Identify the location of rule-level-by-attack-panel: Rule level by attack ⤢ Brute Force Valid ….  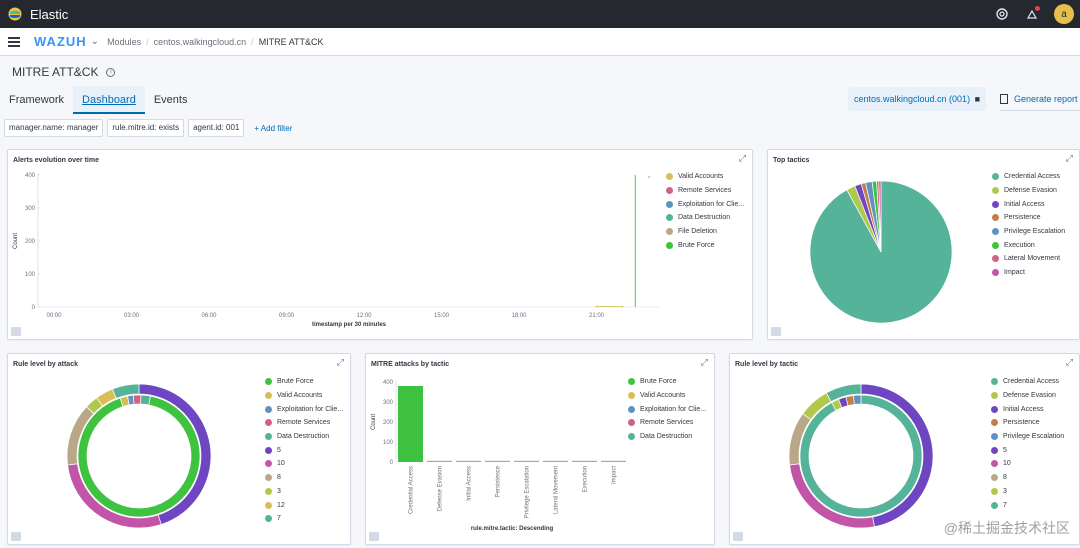
(179, 449).